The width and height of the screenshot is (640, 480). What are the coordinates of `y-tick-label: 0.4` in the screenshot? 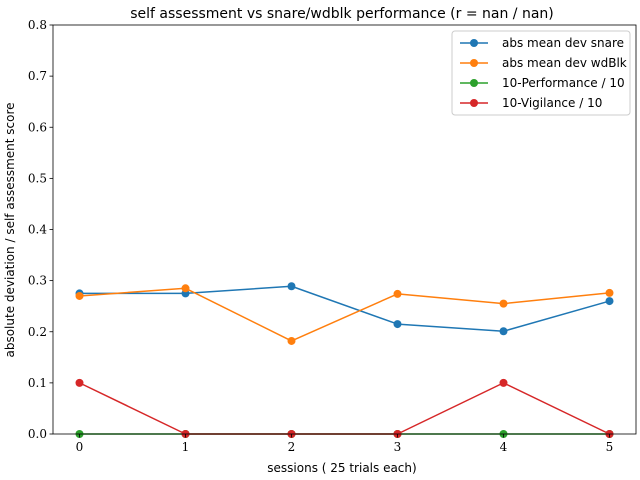 It's located at (37, 230).